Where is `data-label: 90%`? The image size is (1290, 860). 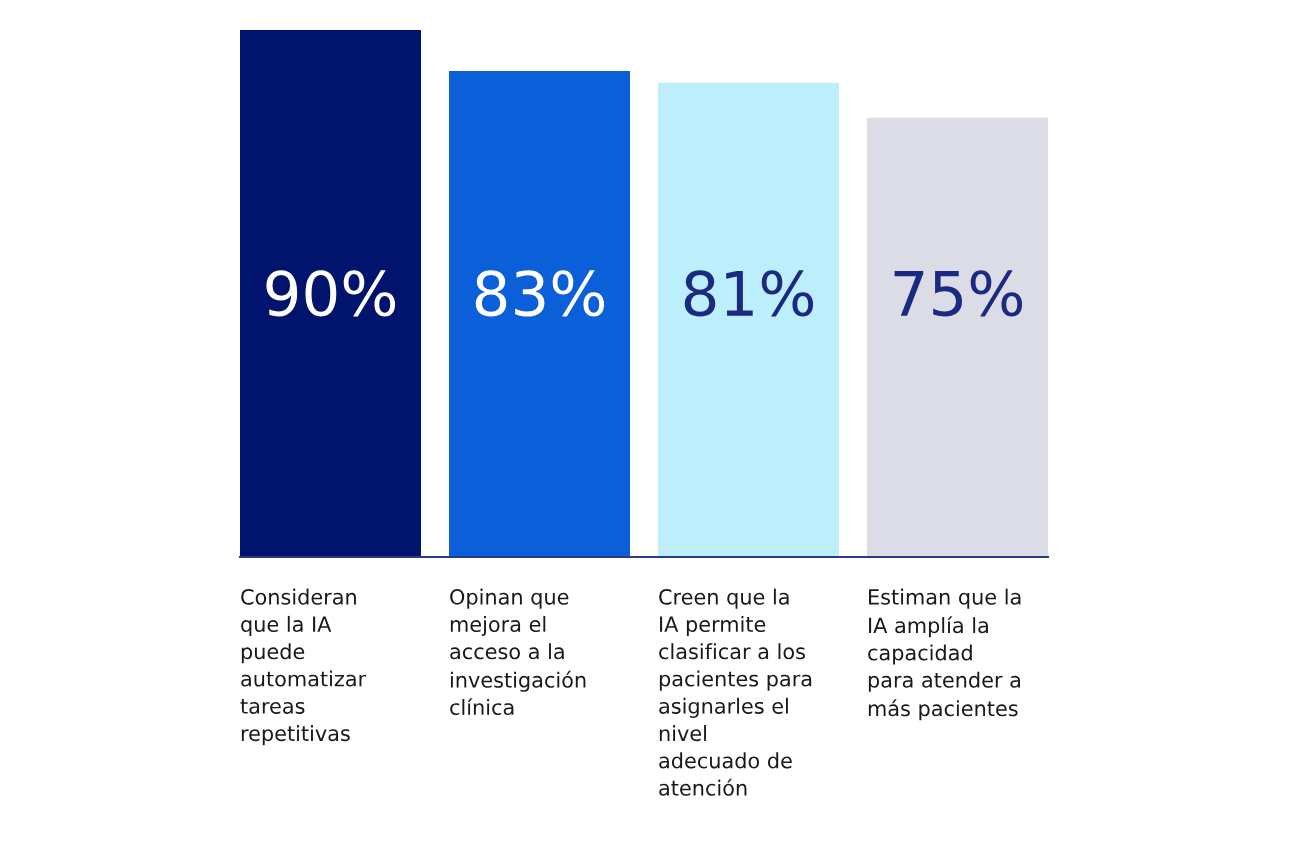 data-label: 90% is located at coordinates (331, 293).